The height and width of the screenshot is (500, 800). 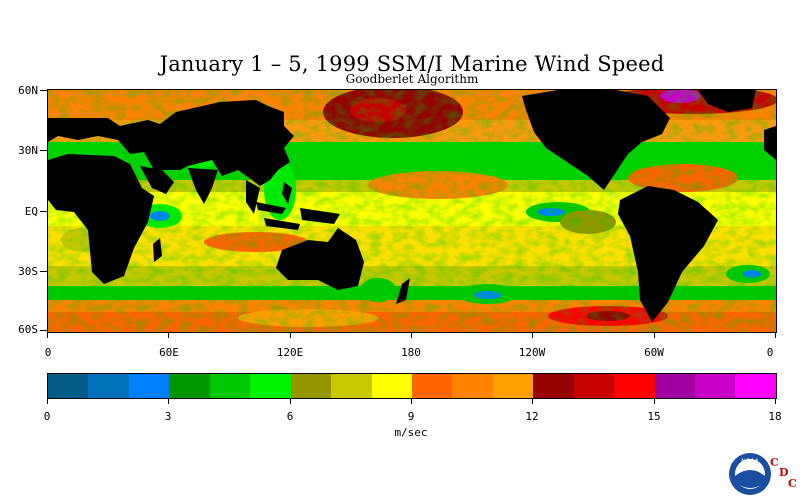 What do you see at coordinates (28, 150) in the screenshot?
I see `lat-label-30n: 30N` at bounding box center [28, 150].